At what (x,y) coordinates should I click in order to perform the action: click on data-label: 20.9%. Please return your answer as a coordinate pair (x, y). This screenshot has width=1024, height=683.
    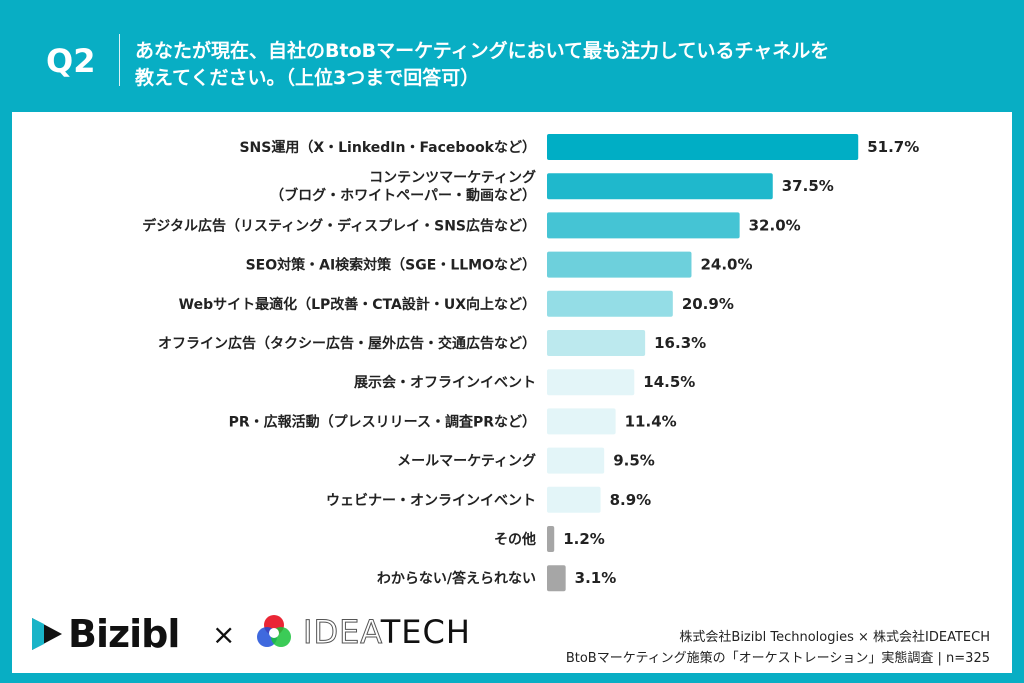
    Looking at the image, I should click on (708, 304).